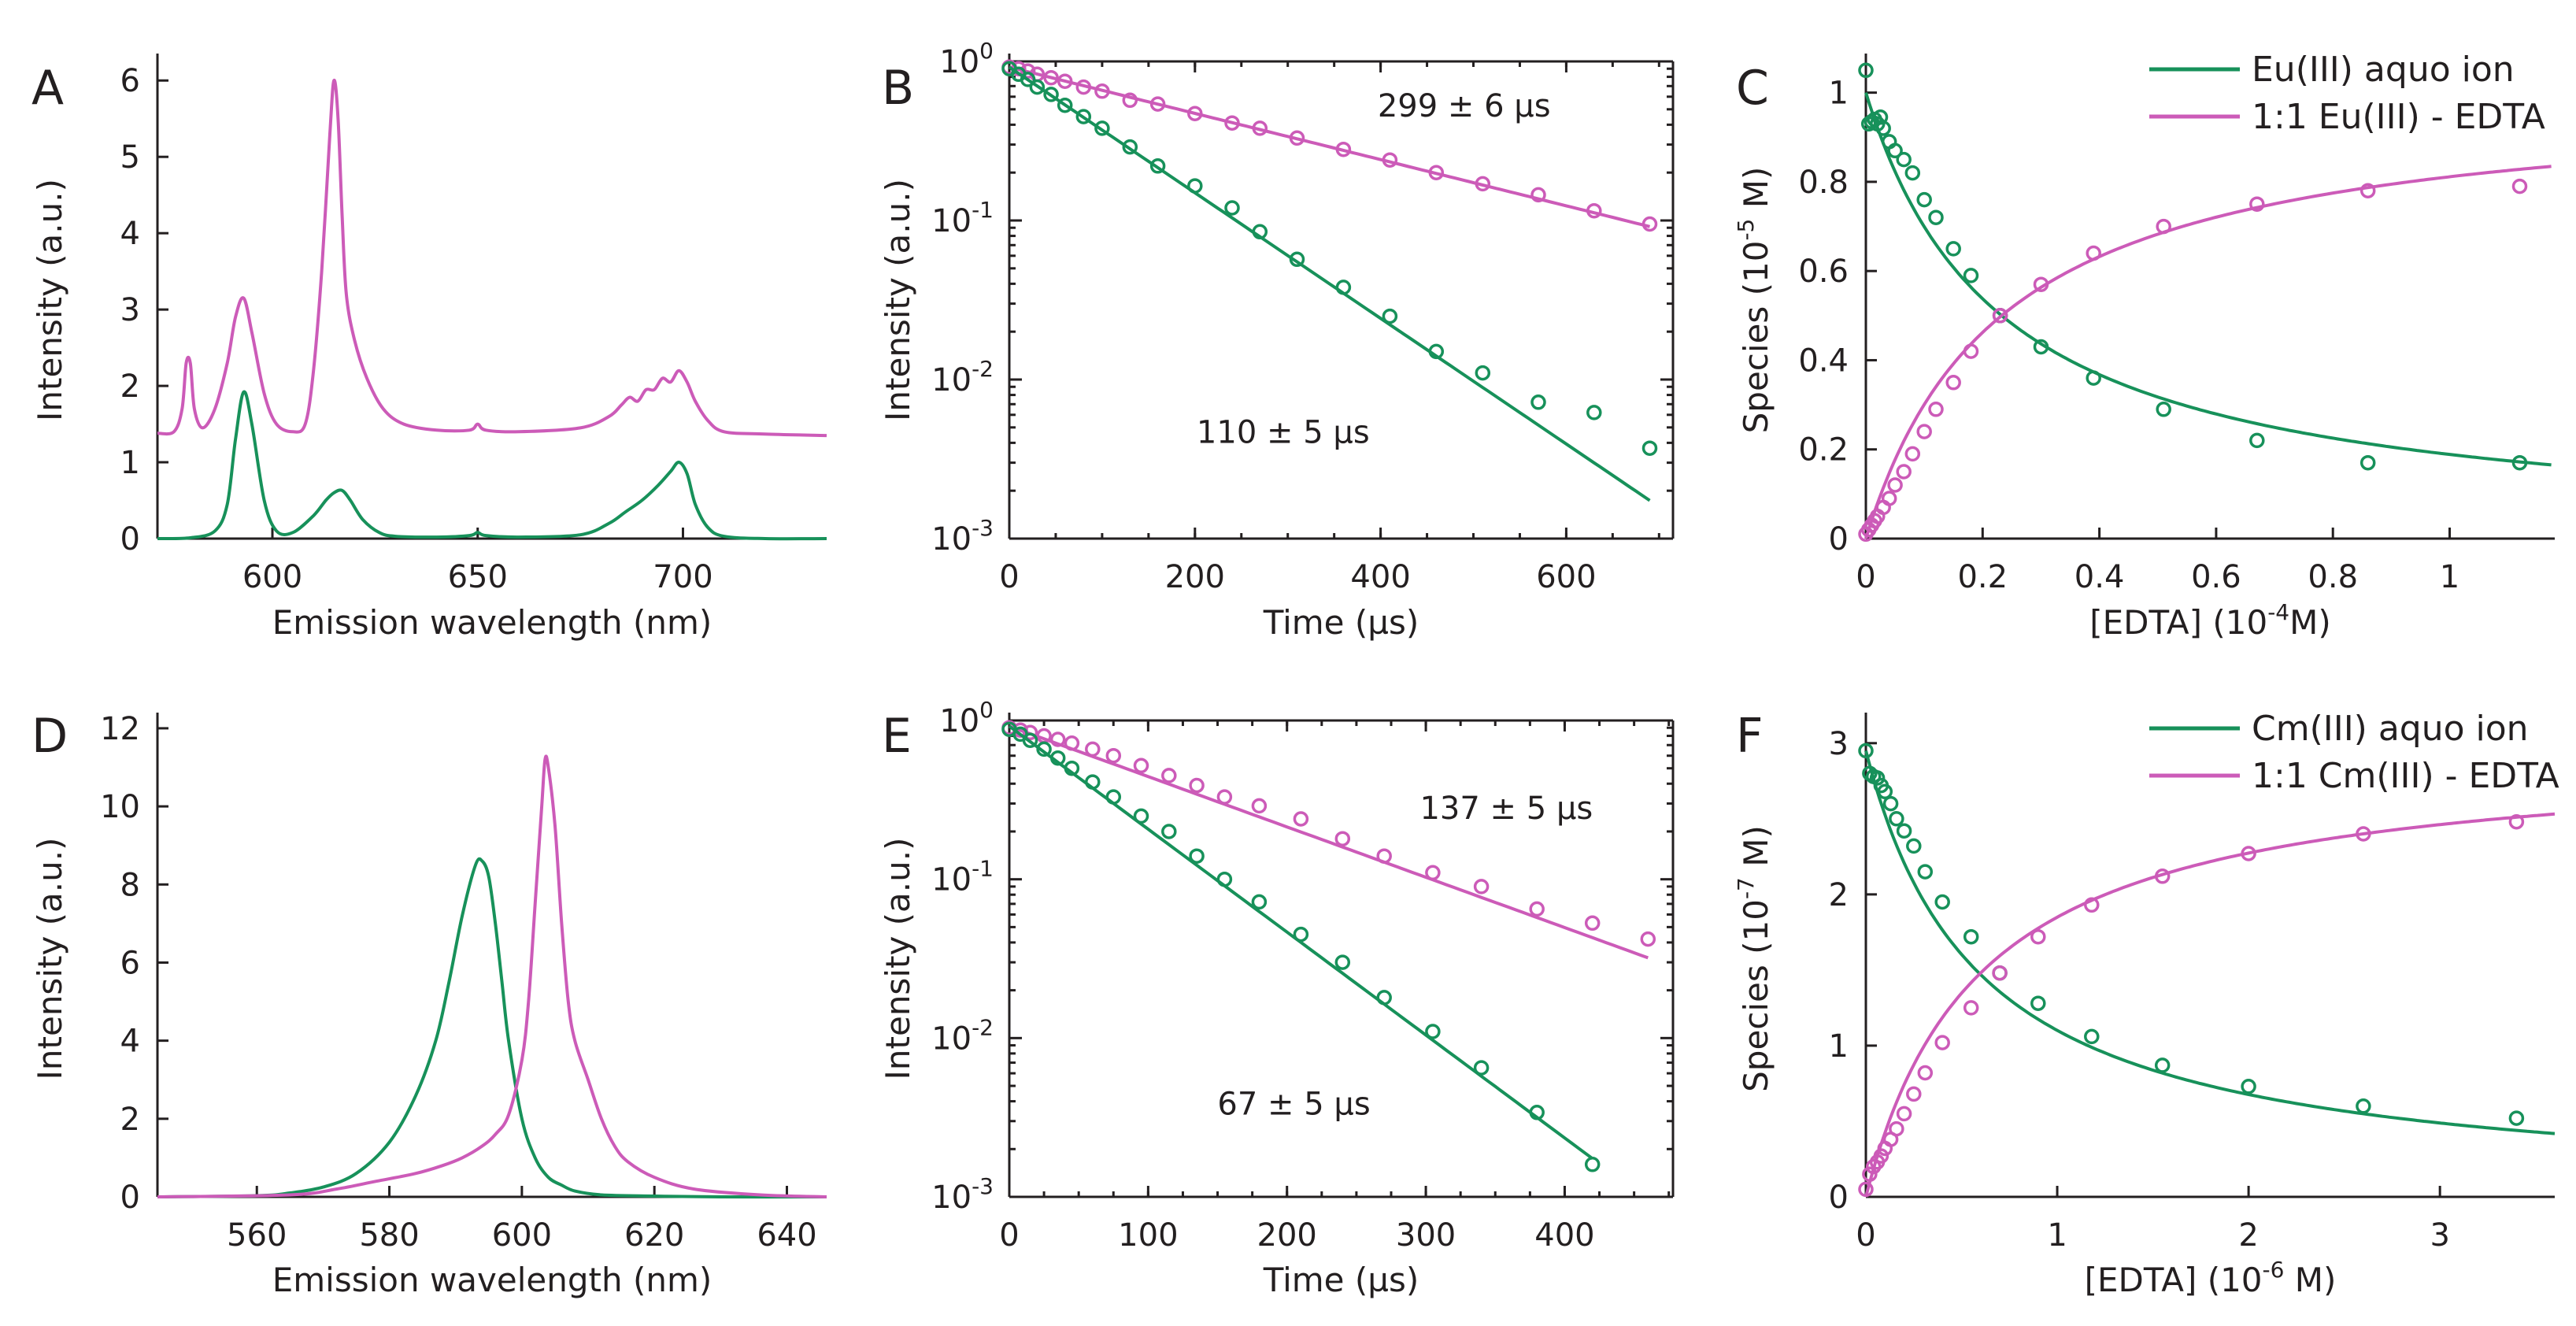  What do you see at coordinates (1839, 744) in the screenshot?
I see `y-tick-label: 3` at bounding box center [1839, 744].